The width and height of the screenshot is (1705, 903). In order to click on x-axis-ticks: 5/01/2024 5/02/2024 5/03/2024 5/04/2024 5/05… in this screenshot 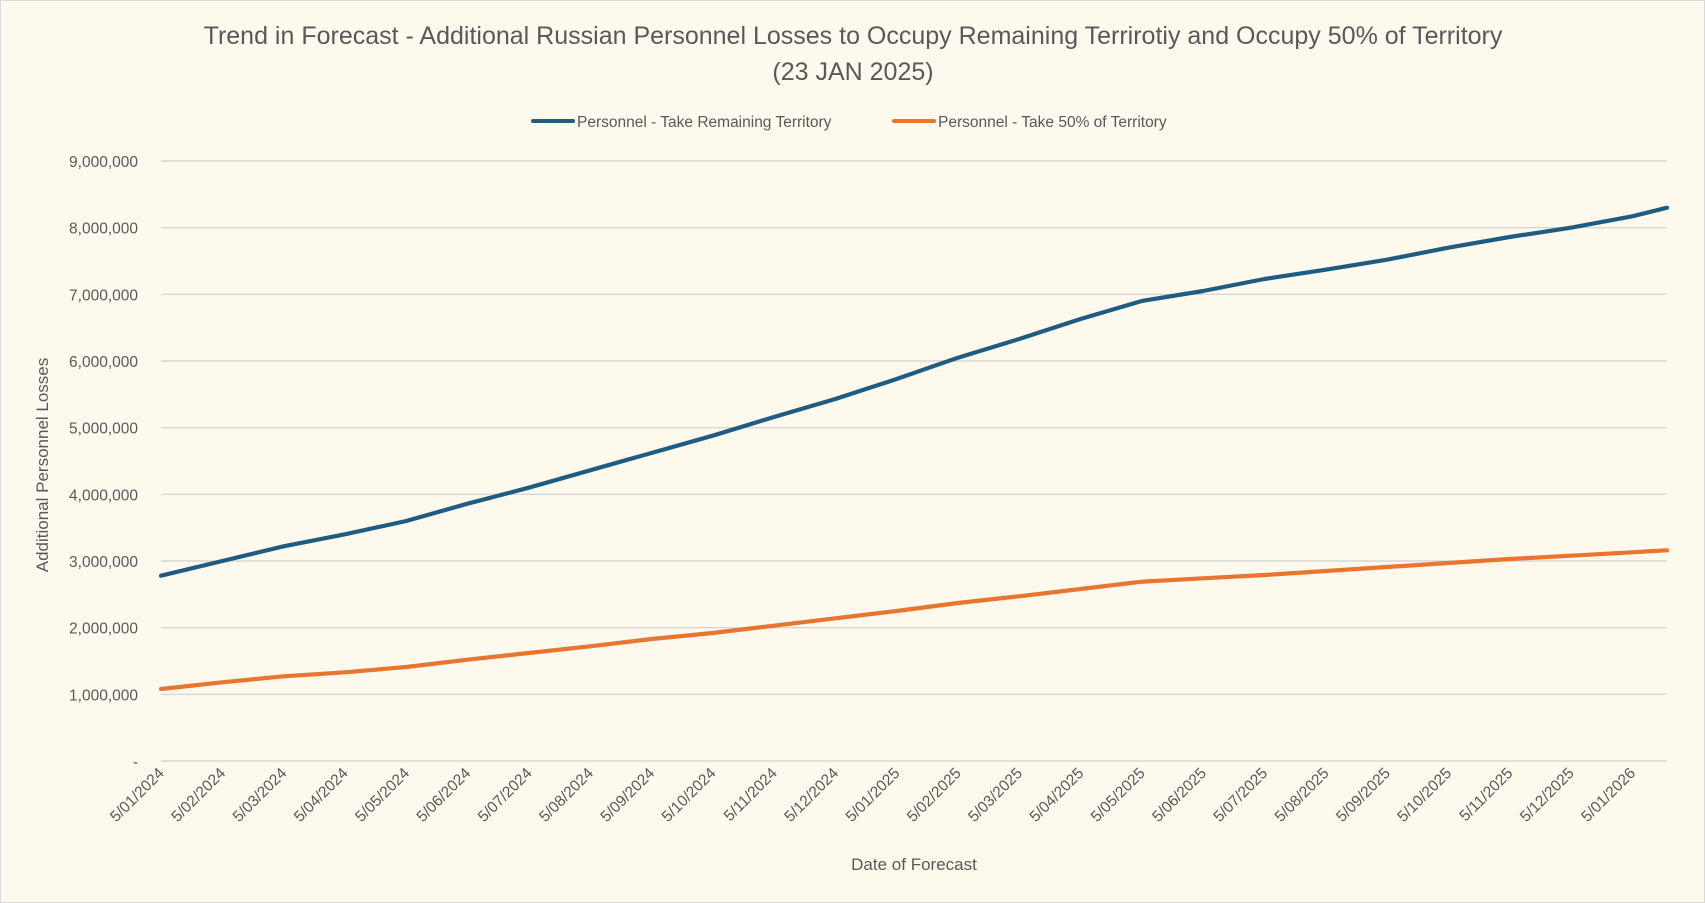, I will do `click(873, 795)`.